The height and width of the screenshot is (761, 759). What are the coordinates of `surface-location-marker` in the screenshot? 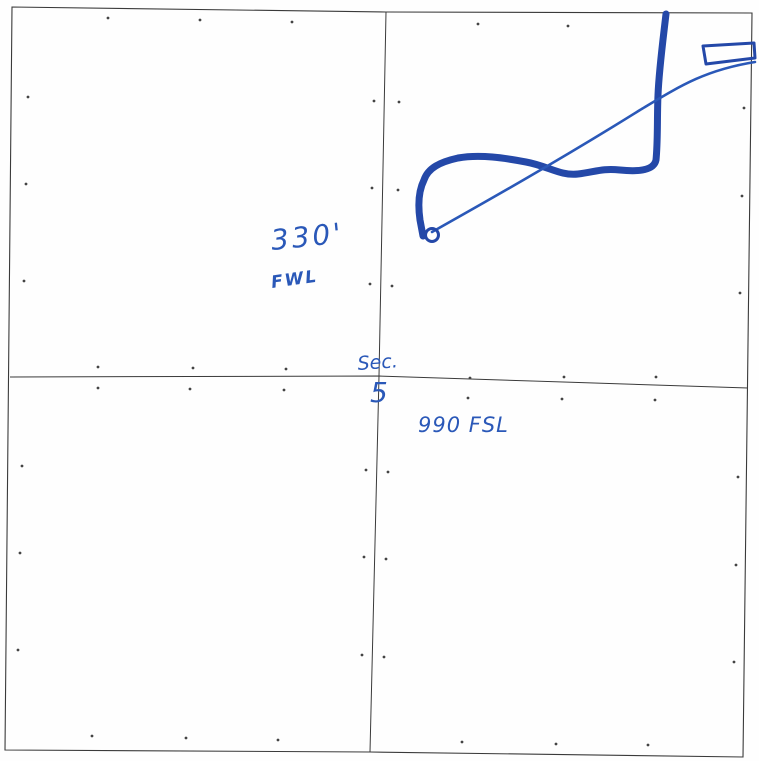 It's located at (432, 235).